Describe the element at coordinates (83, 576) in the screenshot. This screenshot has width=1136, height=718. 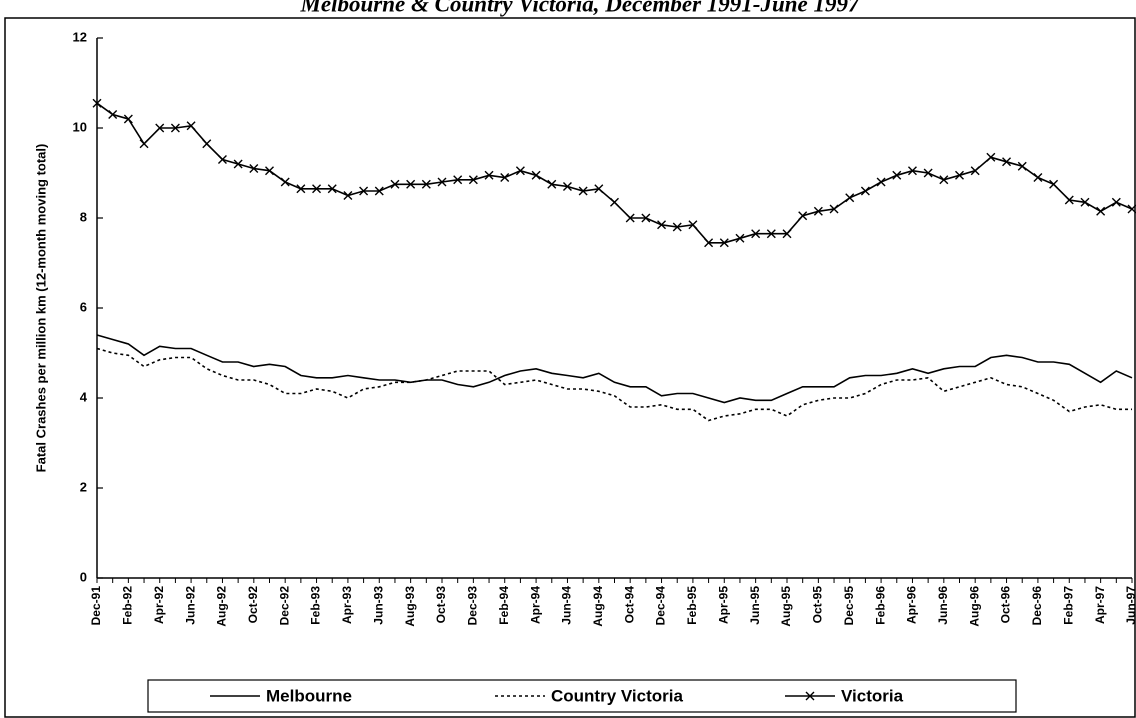
I see `y-tick-label: 0` at that location.